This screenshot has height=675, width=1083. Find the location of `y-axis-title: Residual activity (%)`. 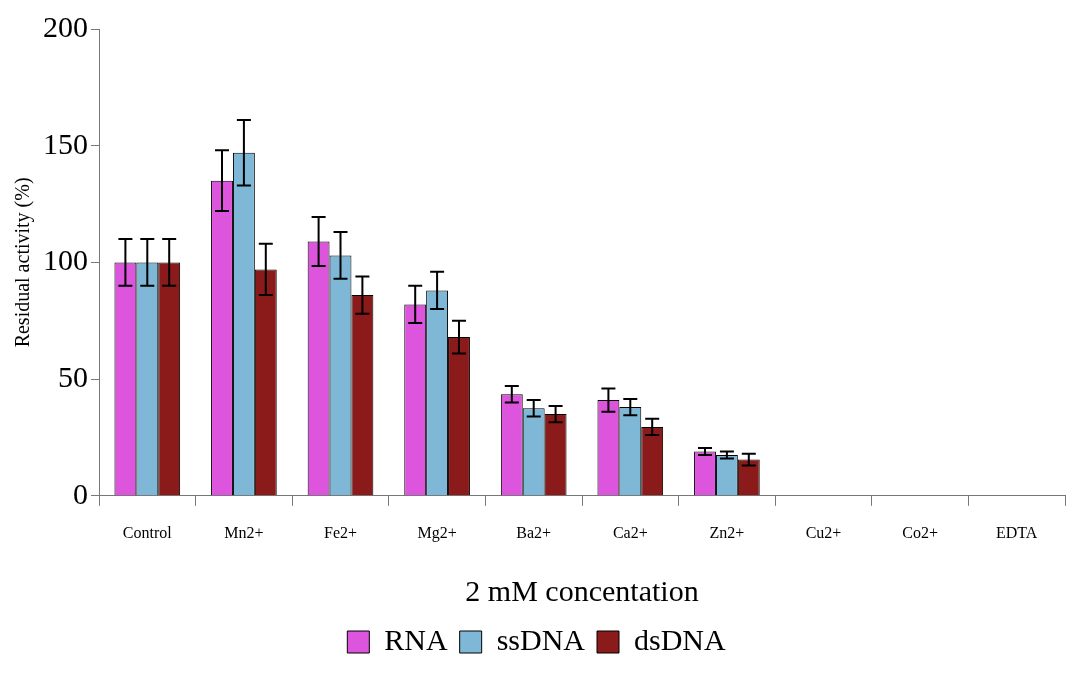

y-axis-title: Residual activity (%) is located at coordinates (23, 262).